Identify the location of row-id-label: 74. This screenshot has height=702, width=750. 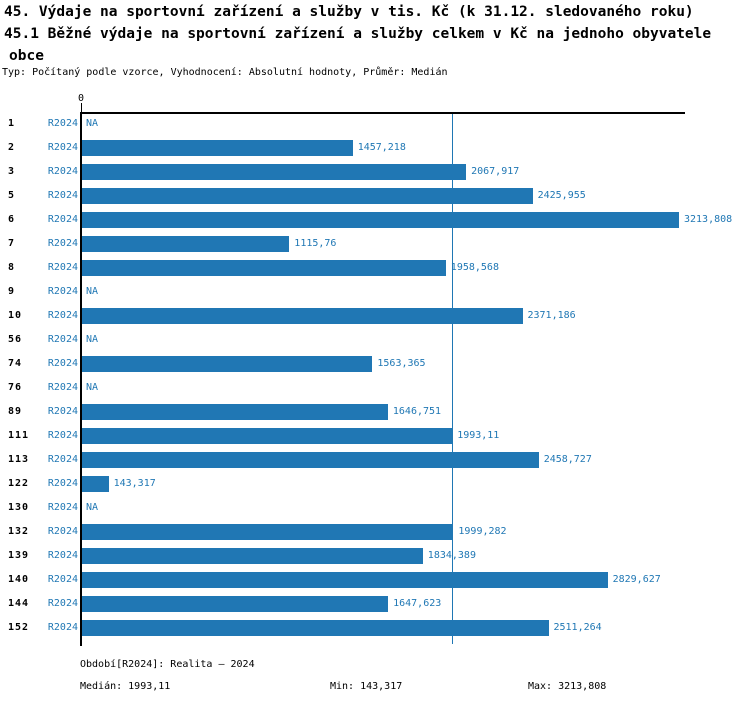
(15, 363).